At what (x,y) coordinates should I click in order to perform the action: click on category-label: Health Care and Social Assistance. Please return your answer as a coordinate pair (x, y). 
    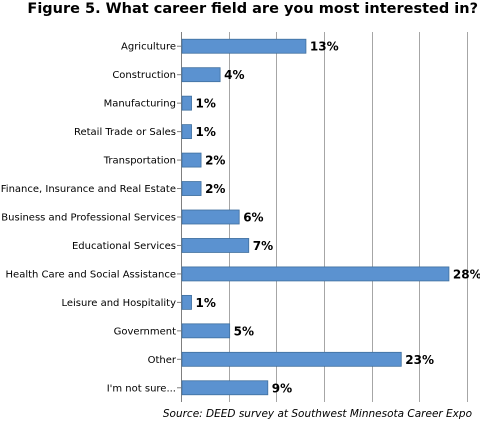
    Looking at the image, I should click on (91, 274).